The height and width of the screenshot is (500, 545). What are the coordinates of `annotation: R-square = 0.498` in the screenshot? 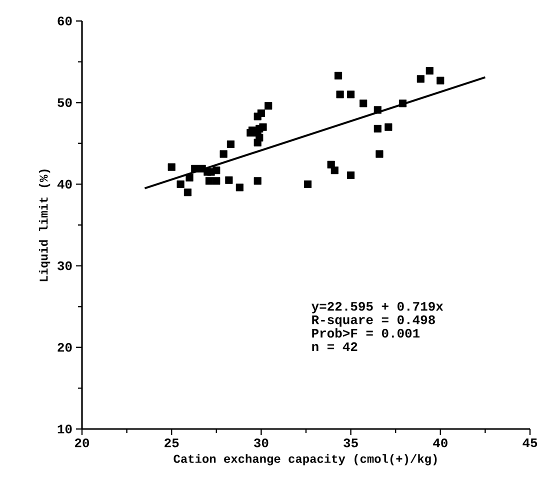 It's located at (373, 321).